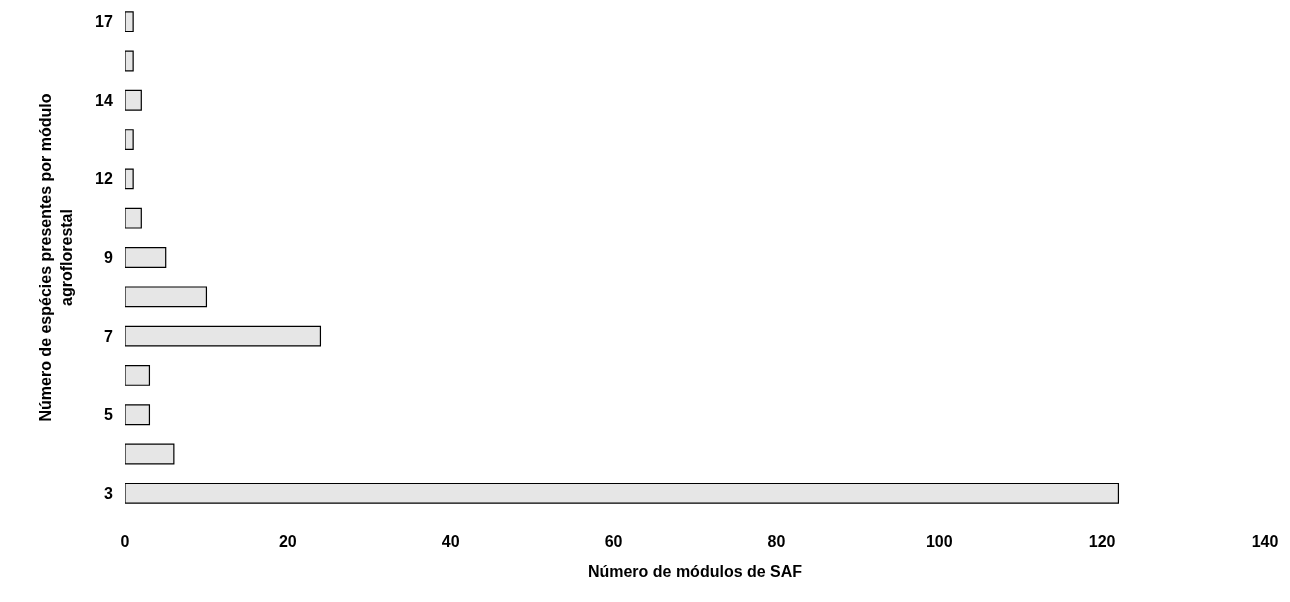 This screenshot has width=1290, height=602. I want to click on x-tick-label: 80, so click(776, 542).